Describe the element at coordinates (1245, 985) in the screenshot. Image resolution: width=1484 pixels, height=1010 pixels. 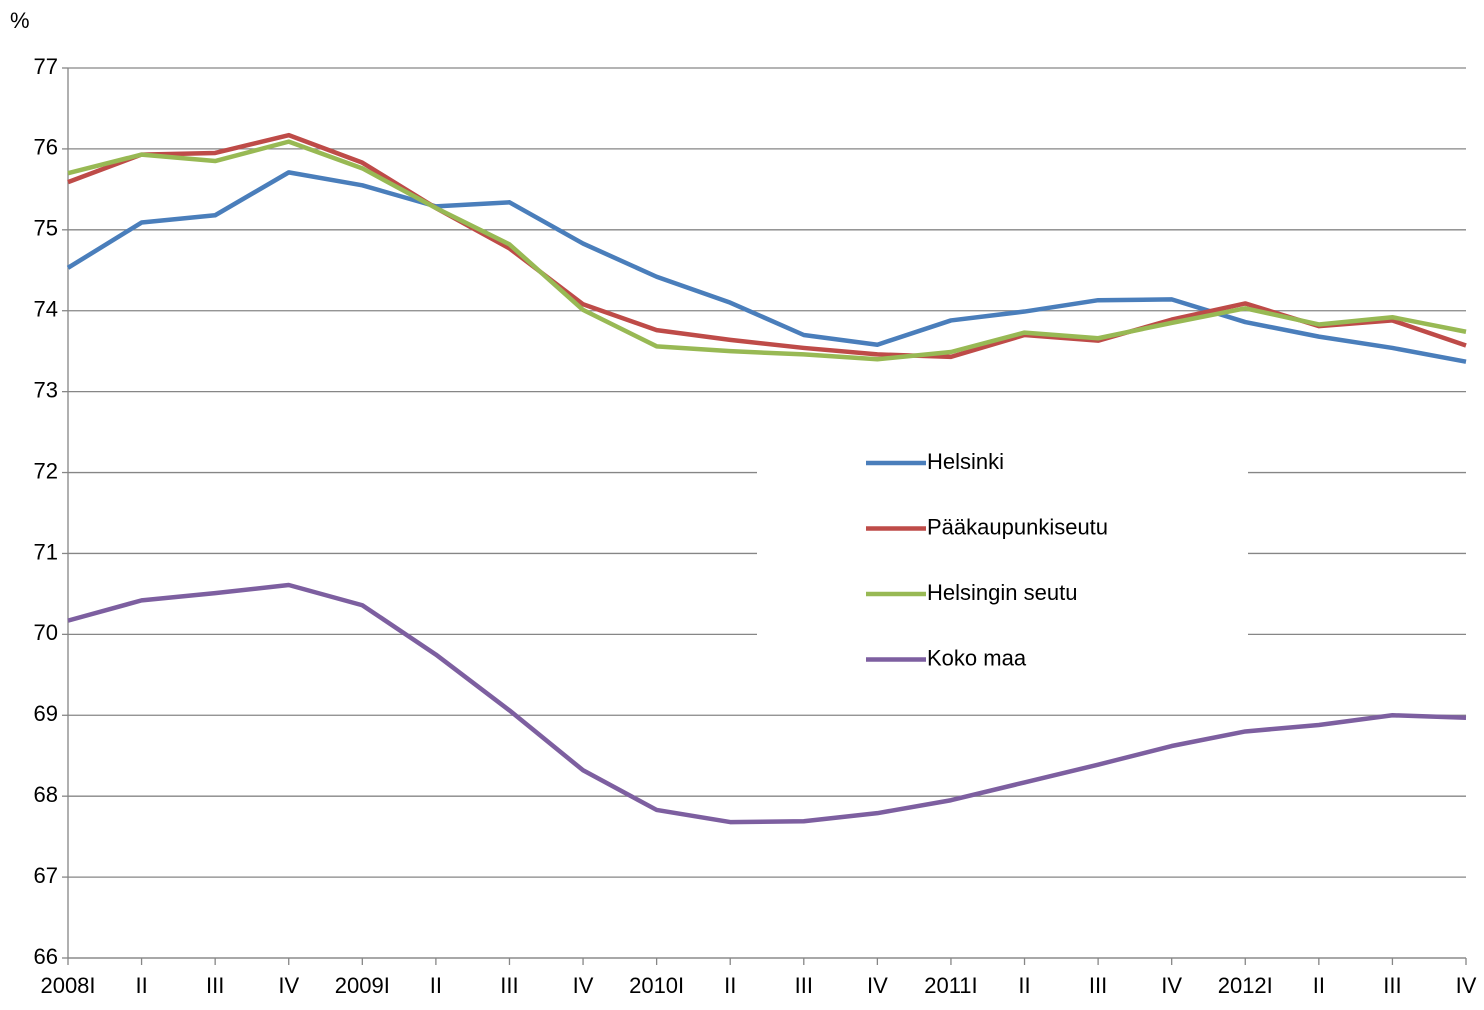
I see `x-tick-label: 2012I` at that location.